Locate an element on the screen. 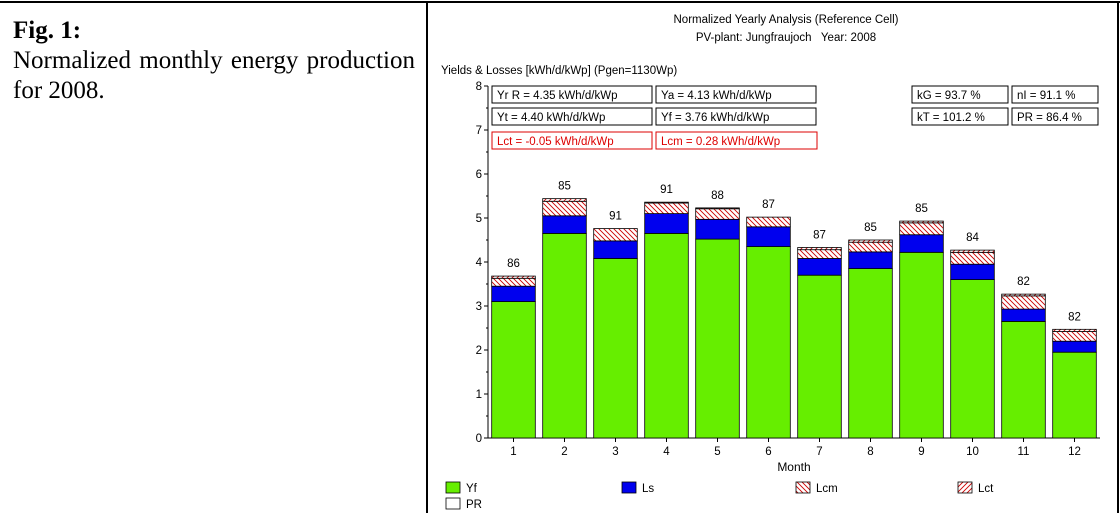 The image size is (1120, 513). x-tick-label: 9 is located at coordinates (921, 452).